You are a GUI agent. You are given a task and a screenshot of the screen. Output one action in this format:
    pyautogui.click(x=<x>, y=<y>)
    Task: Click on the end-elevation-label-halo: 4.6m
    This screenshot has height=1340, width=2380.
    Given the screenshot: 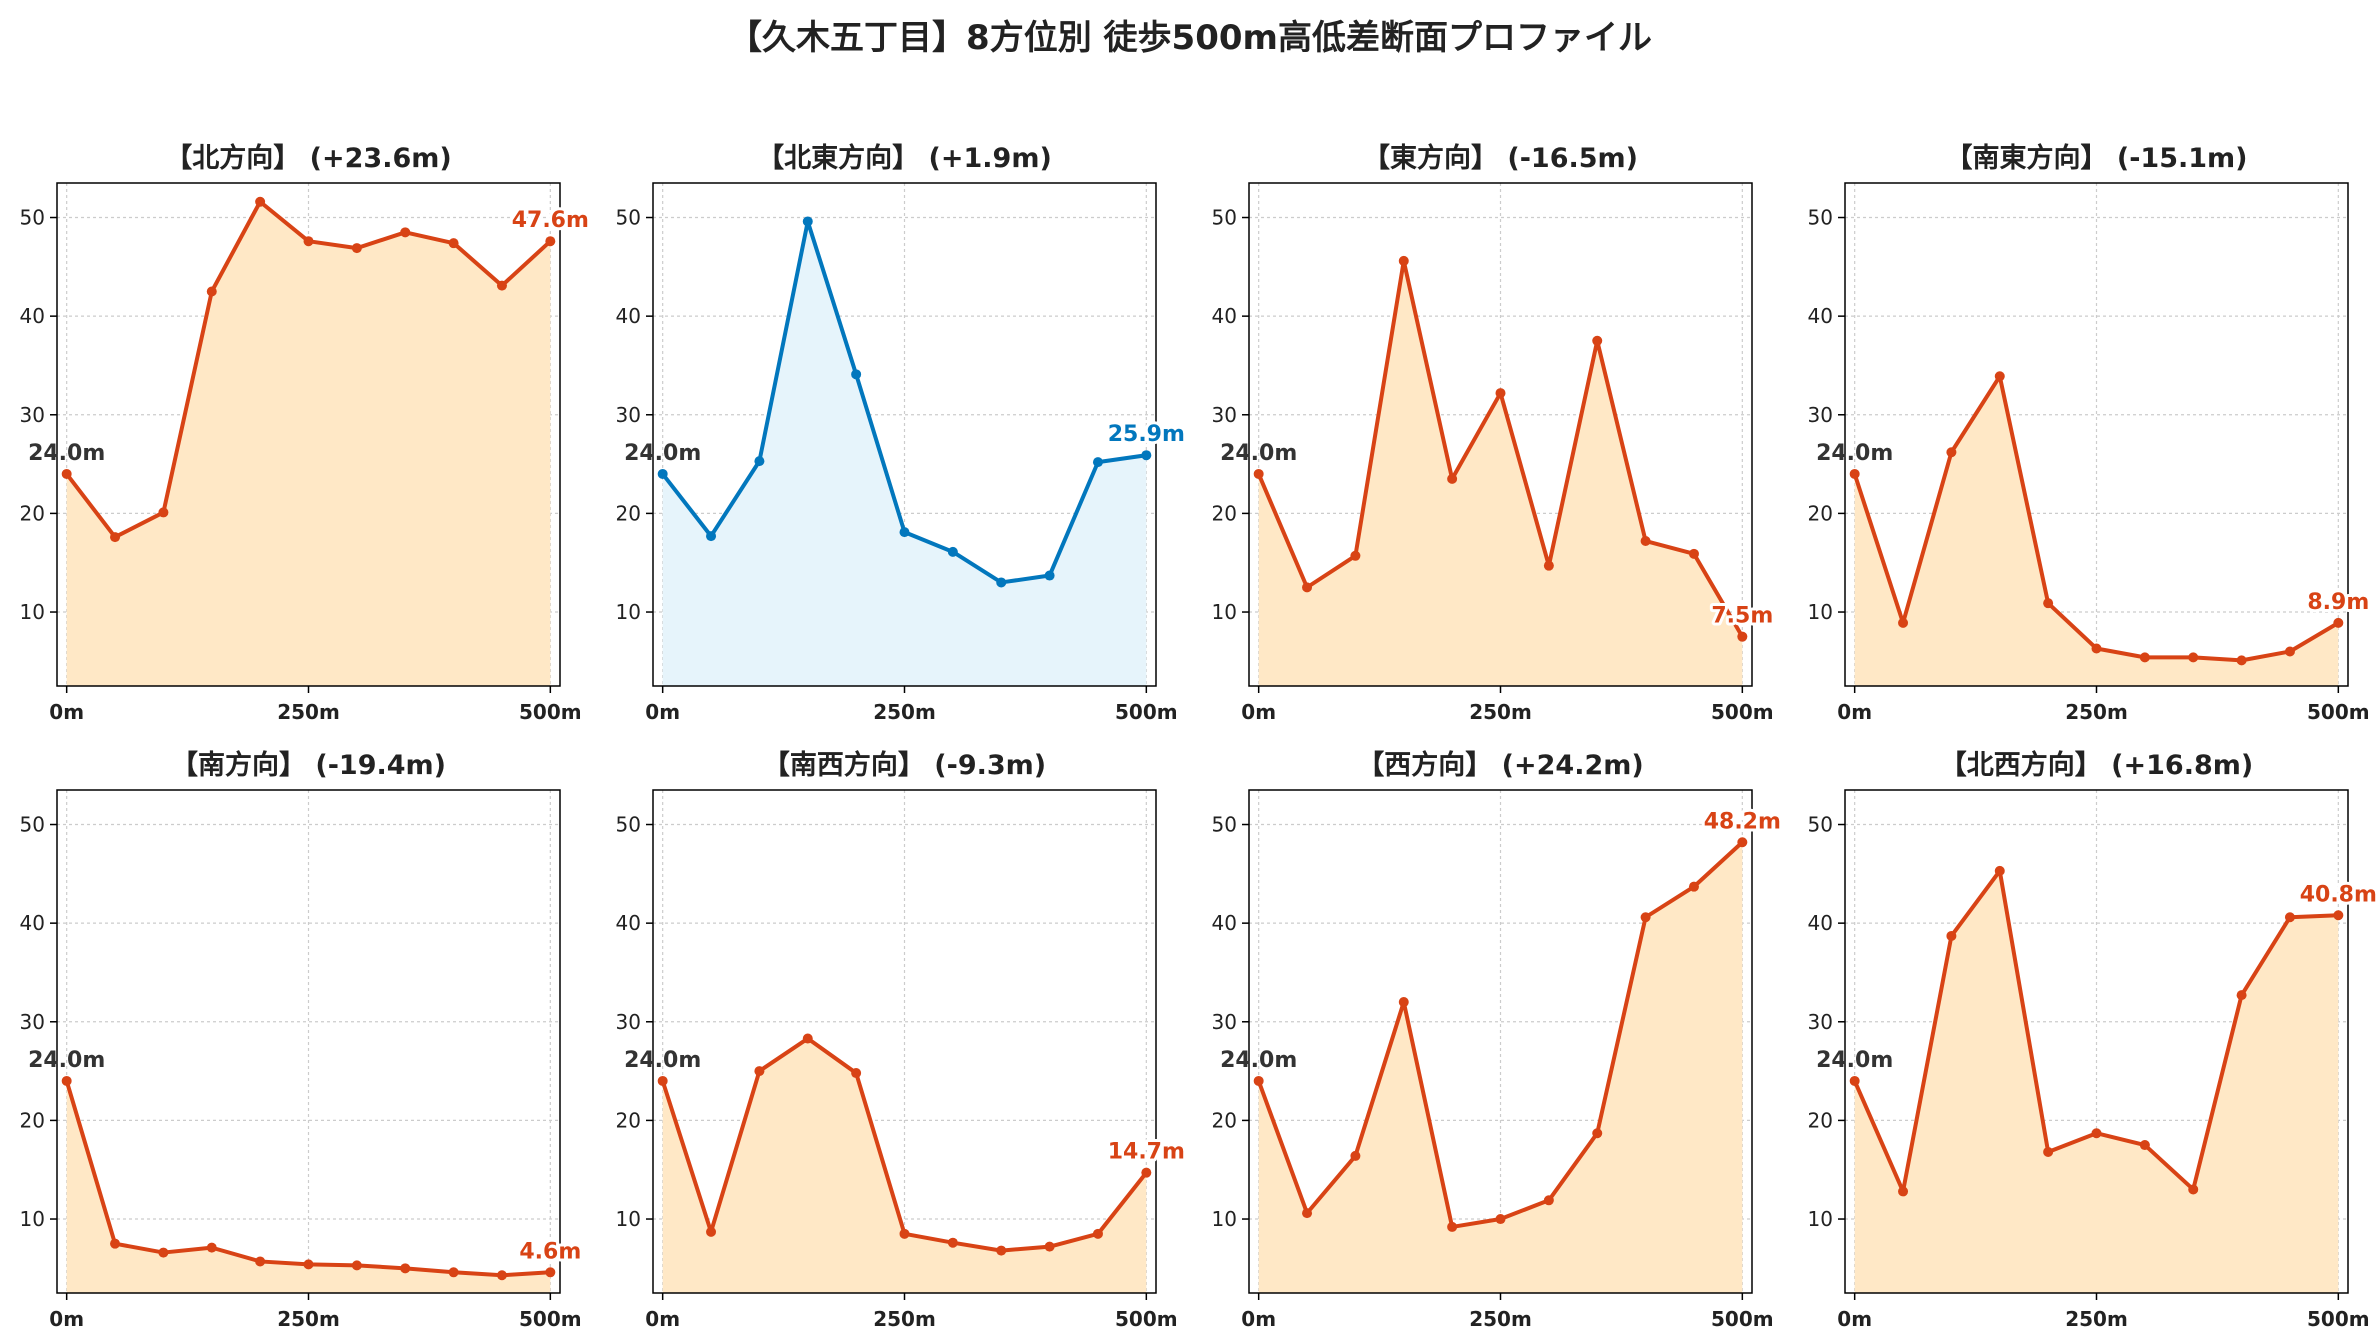 What is the action you would take?
    pyautogui.click(x=550, y=1251)
    